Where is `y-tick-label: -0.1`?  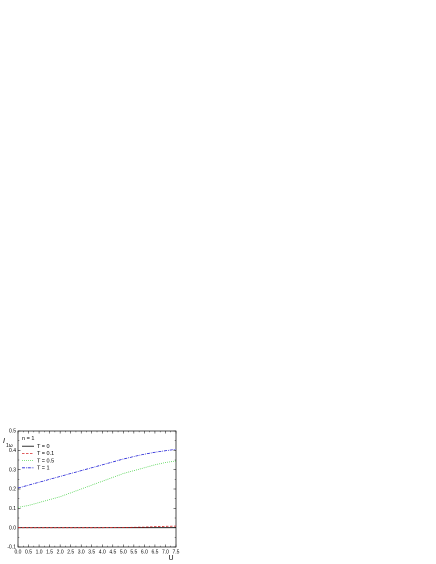 y-tick-label: -0.1 is located at coordinates (11, 548).